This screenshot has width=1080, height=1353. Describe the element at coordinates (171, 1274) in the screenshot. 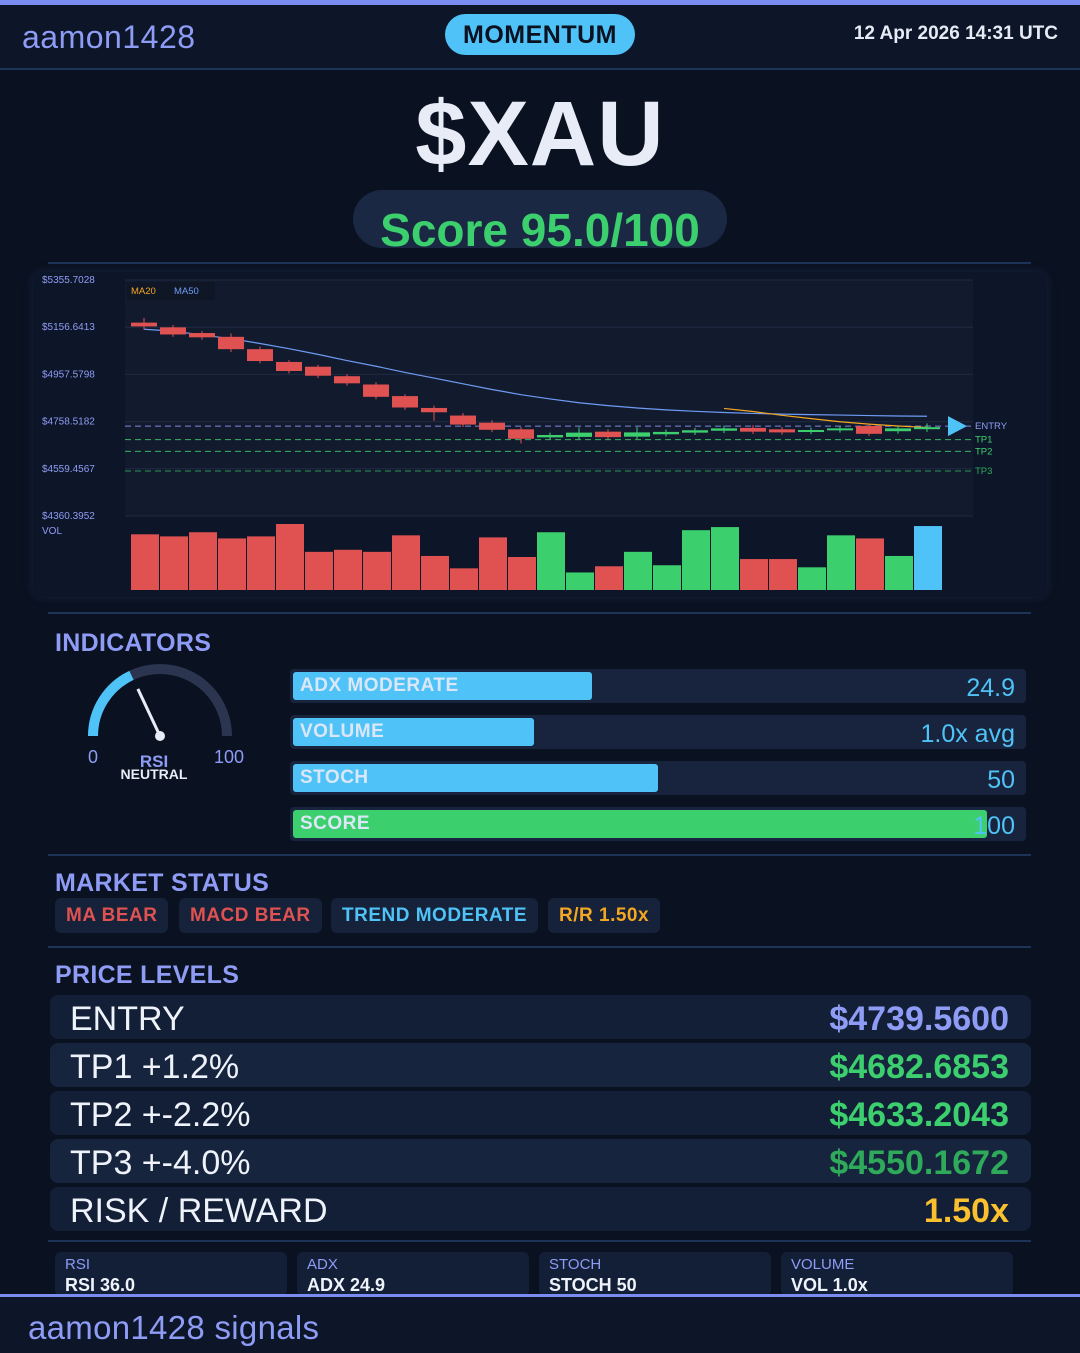

I see `stat-card-rsi: RSI RSI 36.0` at that location.